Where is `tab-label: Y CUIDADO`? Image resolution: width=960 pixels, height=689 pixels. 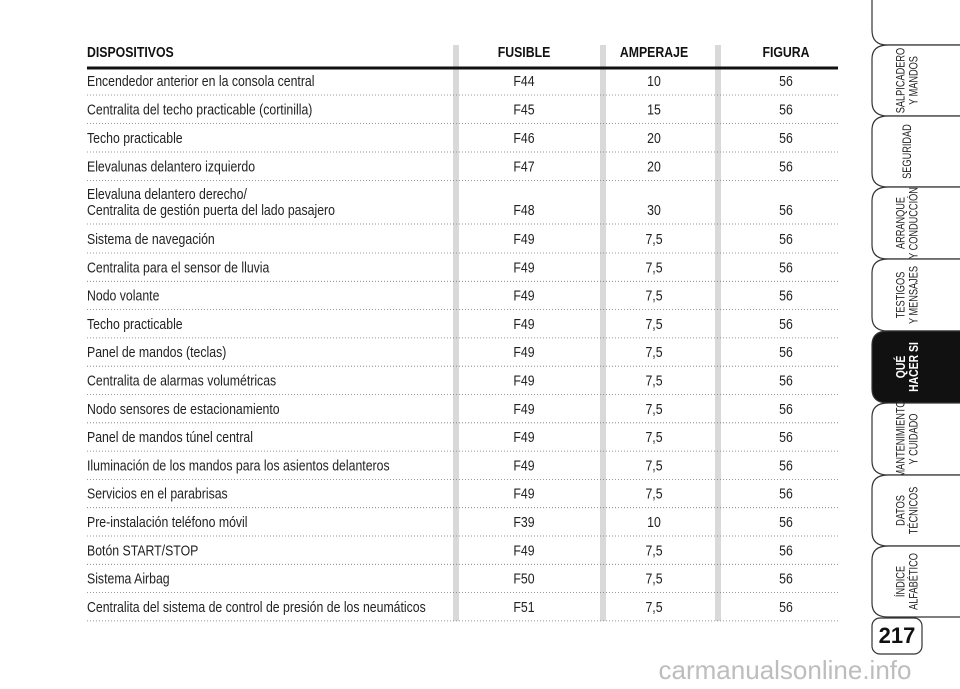
tab-label: Y CUIDADO is located at coordinates (915, 439).